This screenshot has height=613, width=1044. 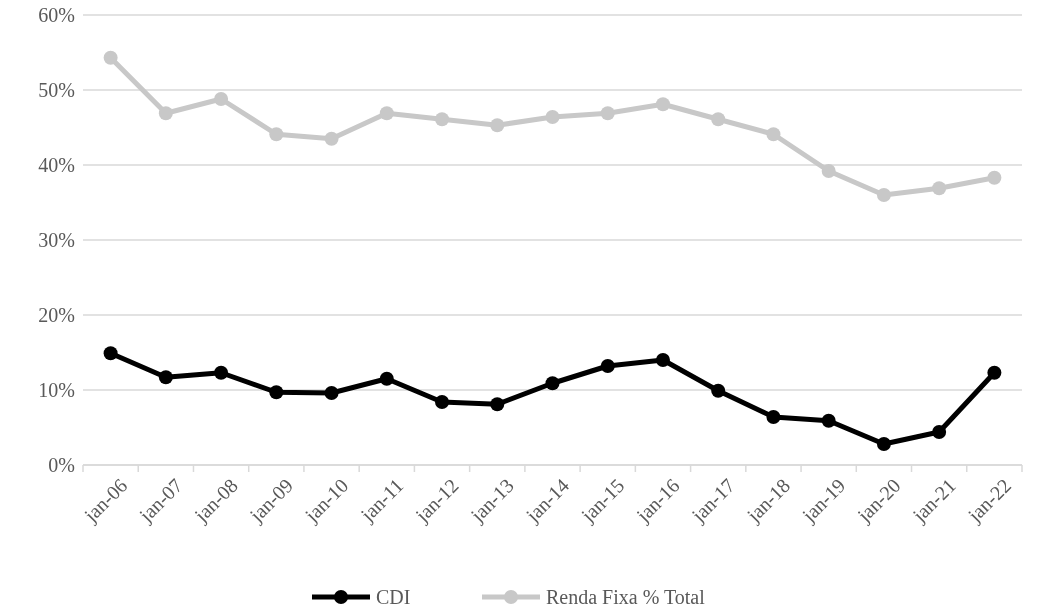 I want to click on y-tick-label: 60%, so click(x=56, y=15).